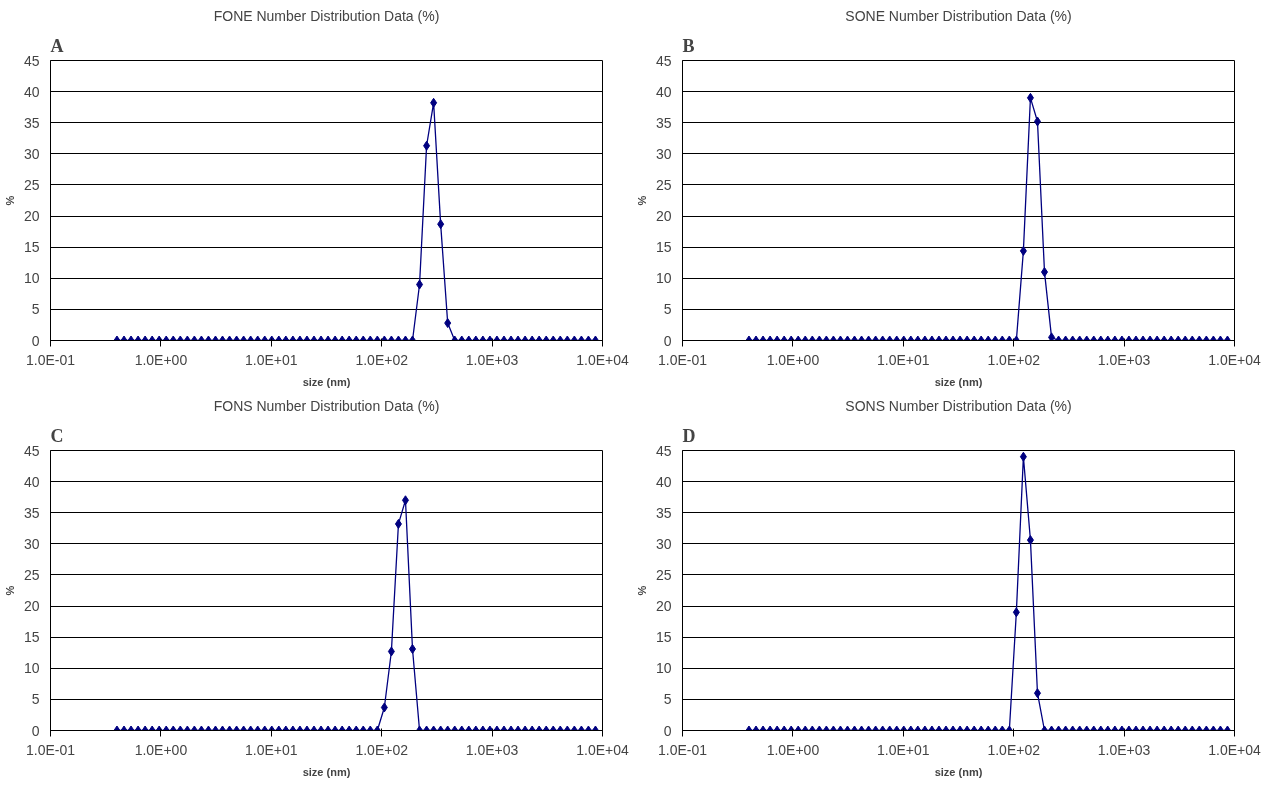  What do you see at coordinates (958, 405) in the screenshot?
I see `chart-title: SONS Number Distribution Data (%)` at bounding box center [958, 405].